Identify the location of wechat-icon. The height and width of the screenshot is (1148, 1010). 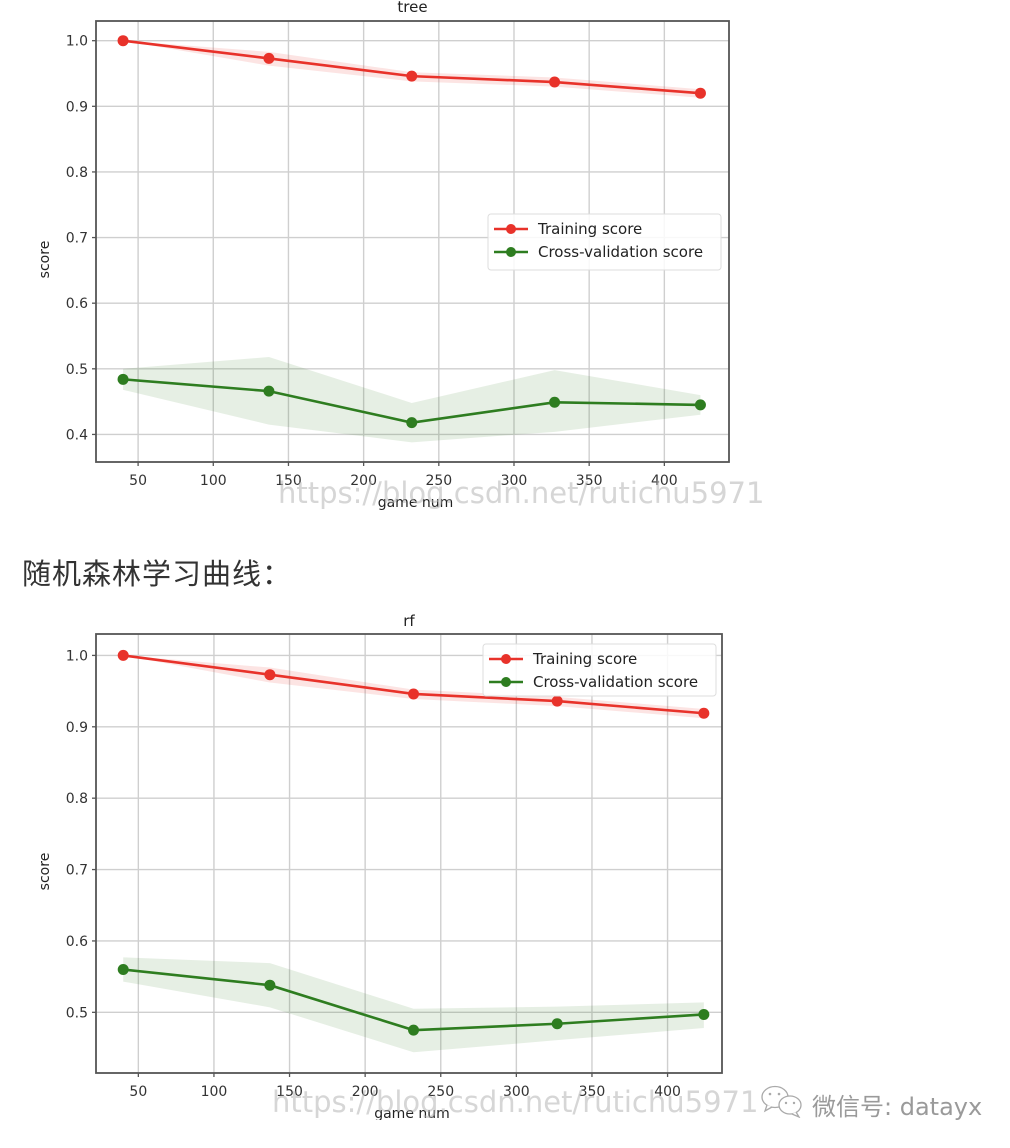
(782, 1104).